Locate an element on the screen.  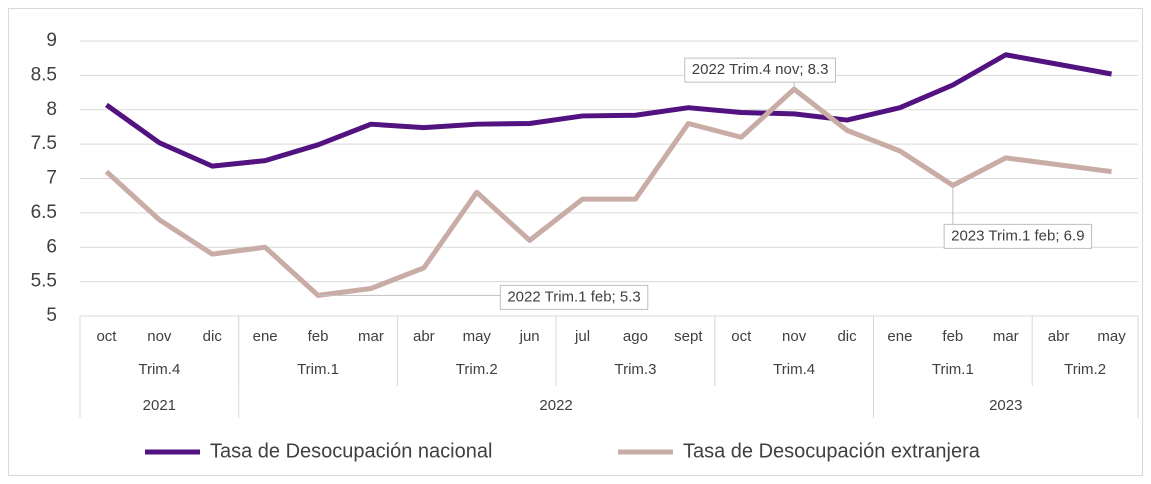
x-tick-label: jun is located at coordinates (529, 336).